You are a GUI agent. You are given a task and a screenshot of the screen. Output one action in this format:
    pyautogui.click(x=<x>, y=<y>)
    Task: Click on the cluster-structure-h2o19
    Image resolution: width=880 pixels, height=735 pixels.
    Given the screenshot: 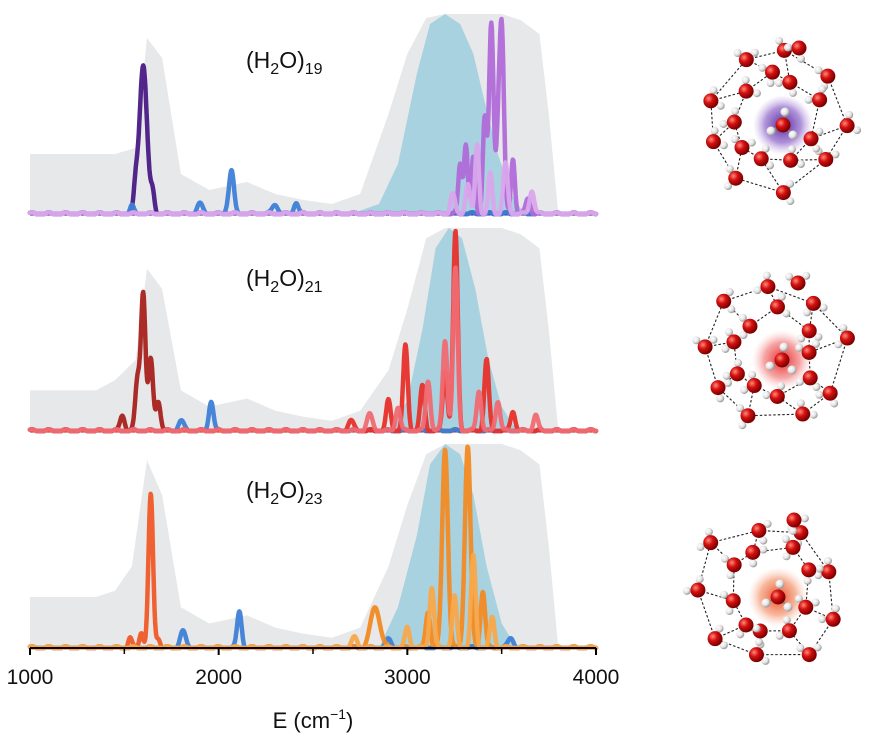 What is the action you would take?
    pyautogui.click(x=782, y=121)
    